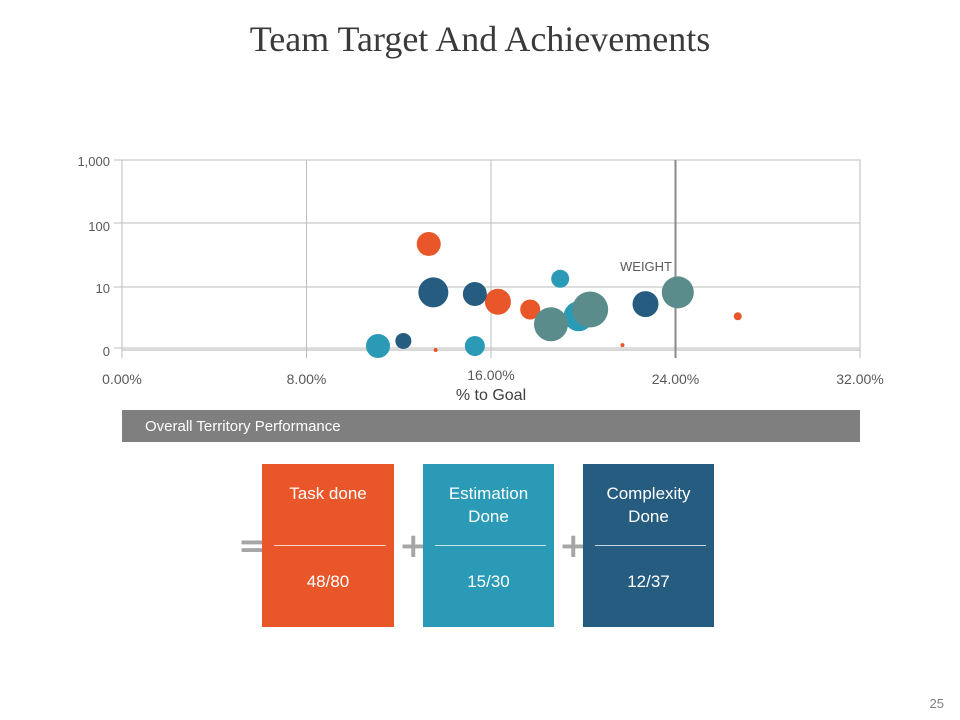  Describe the element at coordinates (491, 395) in the screenshot. I see `x-axis-title: % to Goal` at that location.